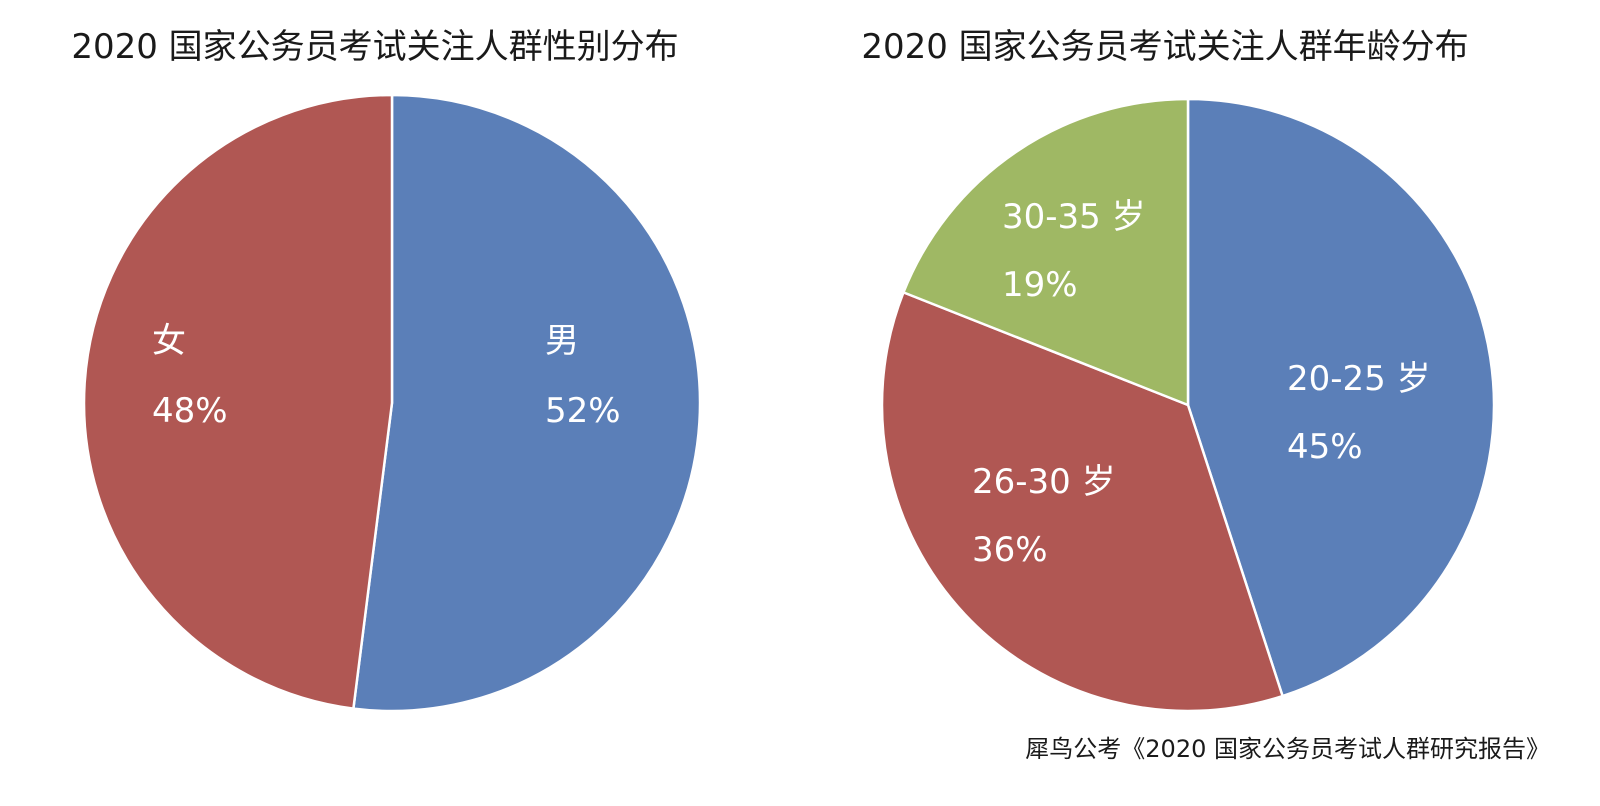  I want to click on gender-slice-label-2: 女, so click(169, 341).